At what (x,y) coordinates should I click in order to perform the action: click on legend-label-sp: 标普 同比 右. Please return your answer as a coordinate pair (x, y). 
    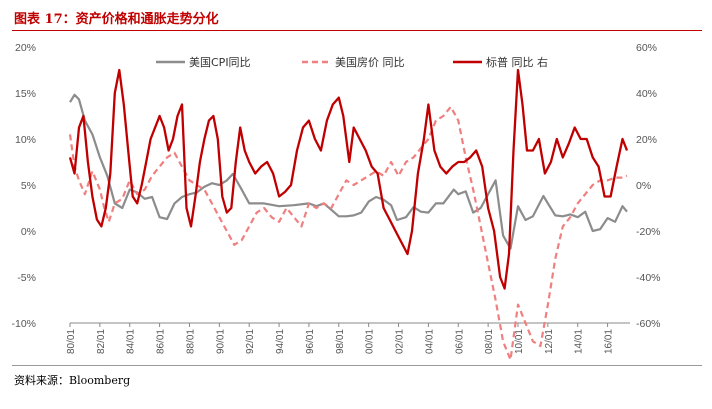
    Looking at the image, I should click on (517, 62).